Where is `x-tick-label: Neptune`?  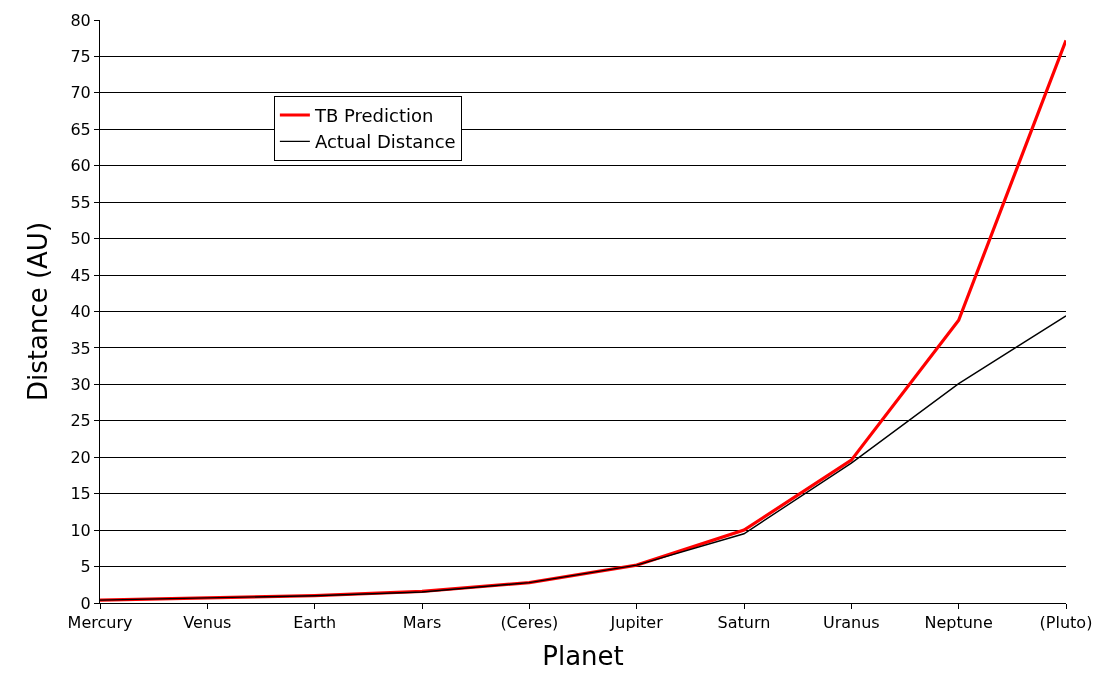 x-tick-label: Neptune is located at coordinates (958, 623).